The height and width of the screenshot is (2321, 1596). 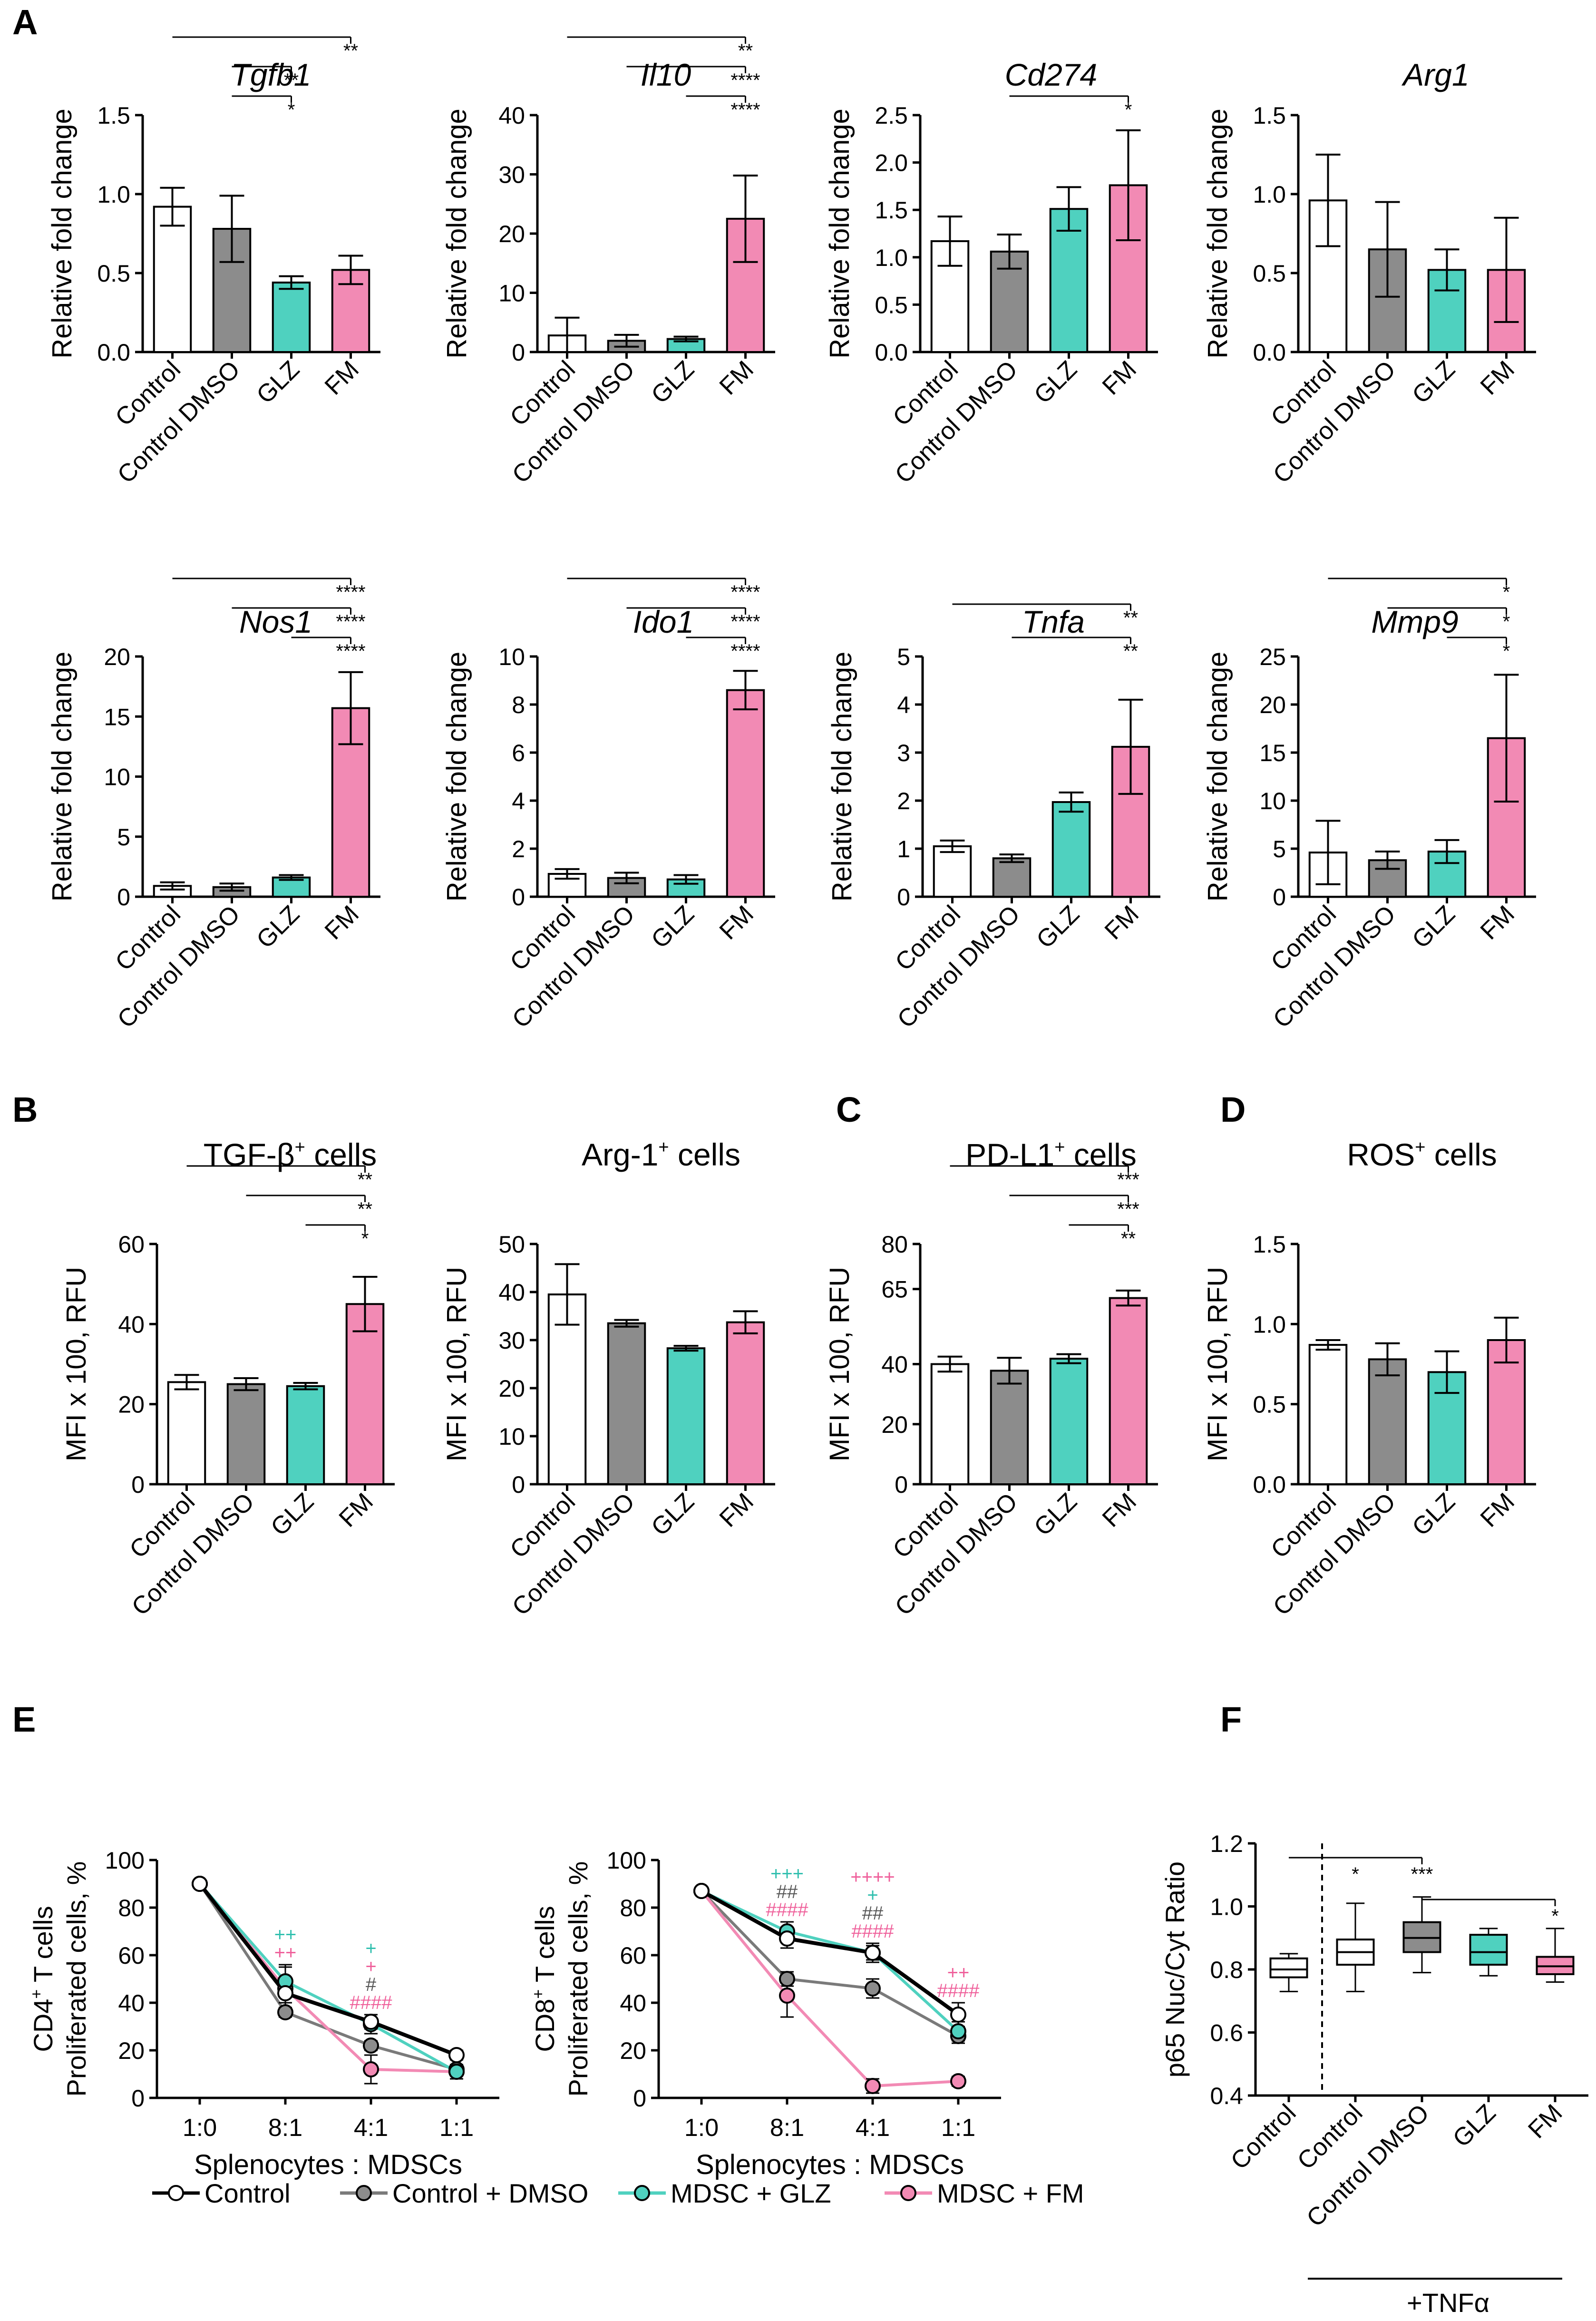 I want to click on y-tick-label: 0.6, so click(x=1226, y=2034).